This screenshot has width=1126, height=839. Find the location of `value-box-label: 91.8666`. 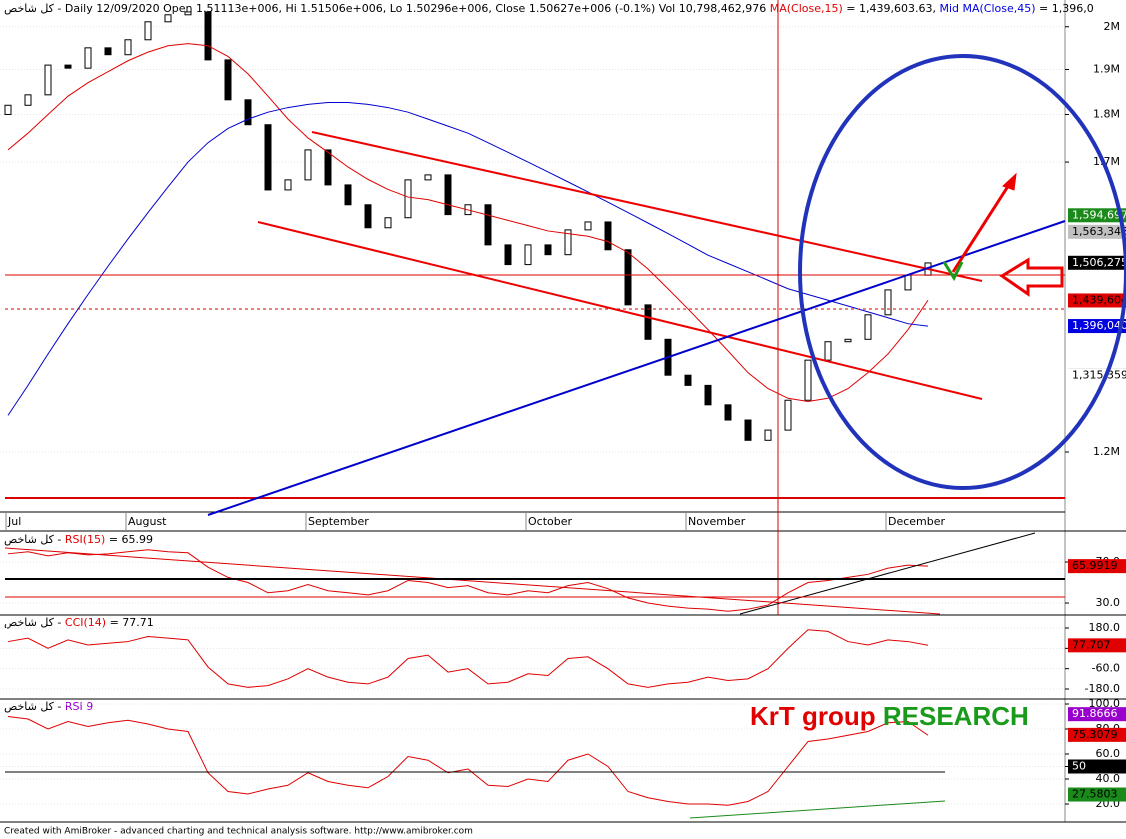

value-box-label: 91.8666 is located at coordinates (1095, 713).